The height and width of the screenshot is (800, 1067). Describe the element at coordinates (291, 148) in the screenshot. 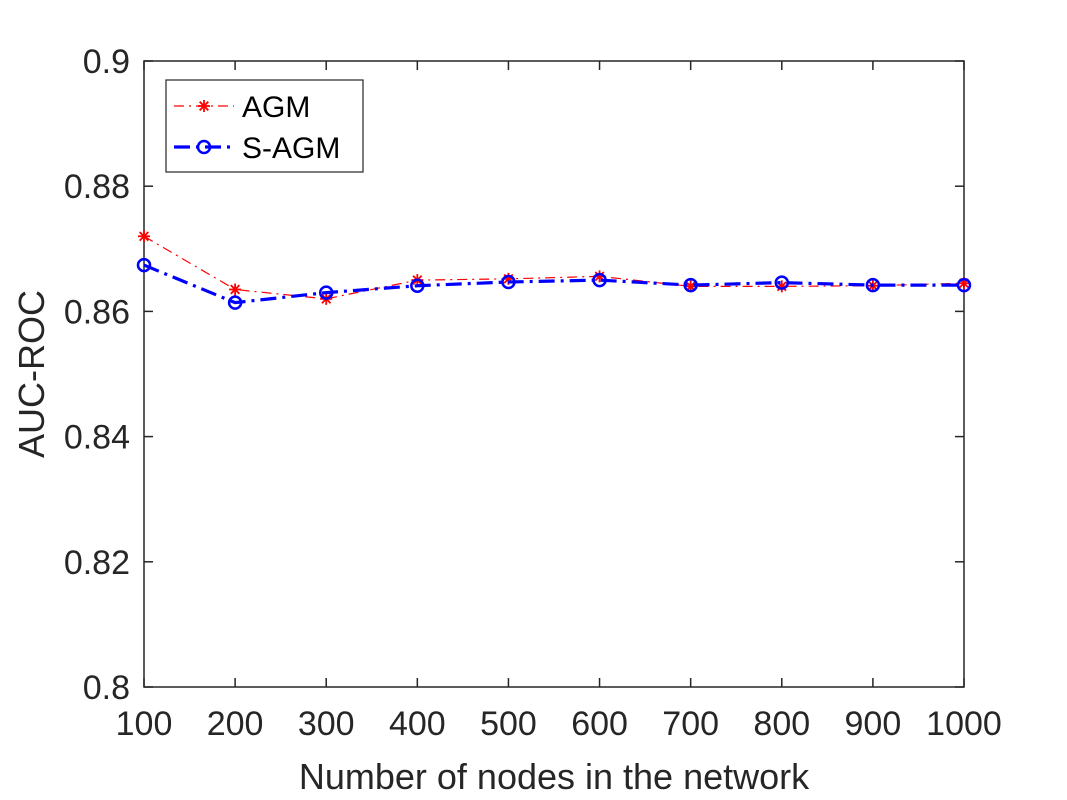

I see `legend-label: S-AGM` at that location.